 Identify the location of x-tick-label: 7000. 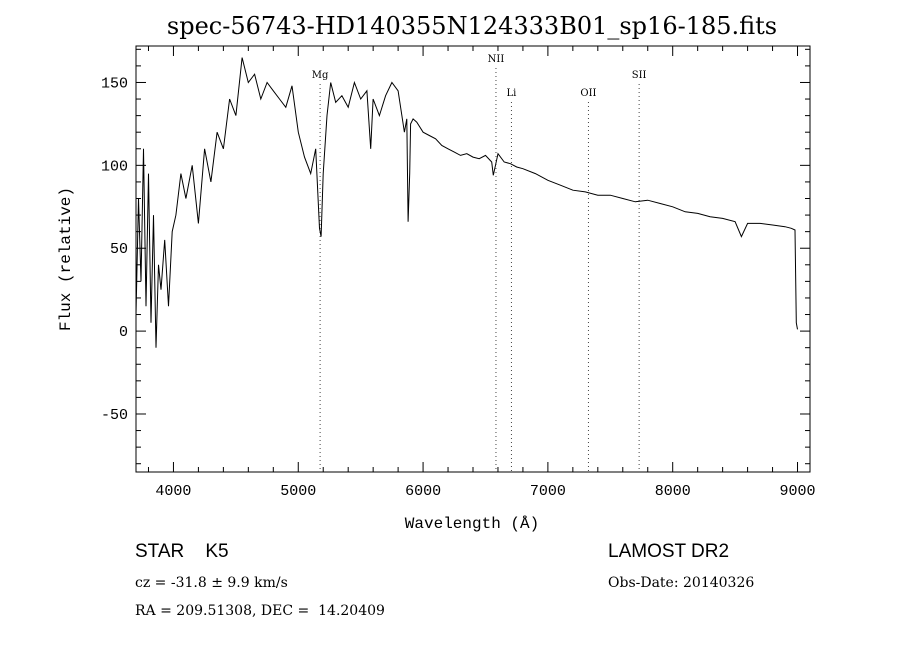
(548, 491).